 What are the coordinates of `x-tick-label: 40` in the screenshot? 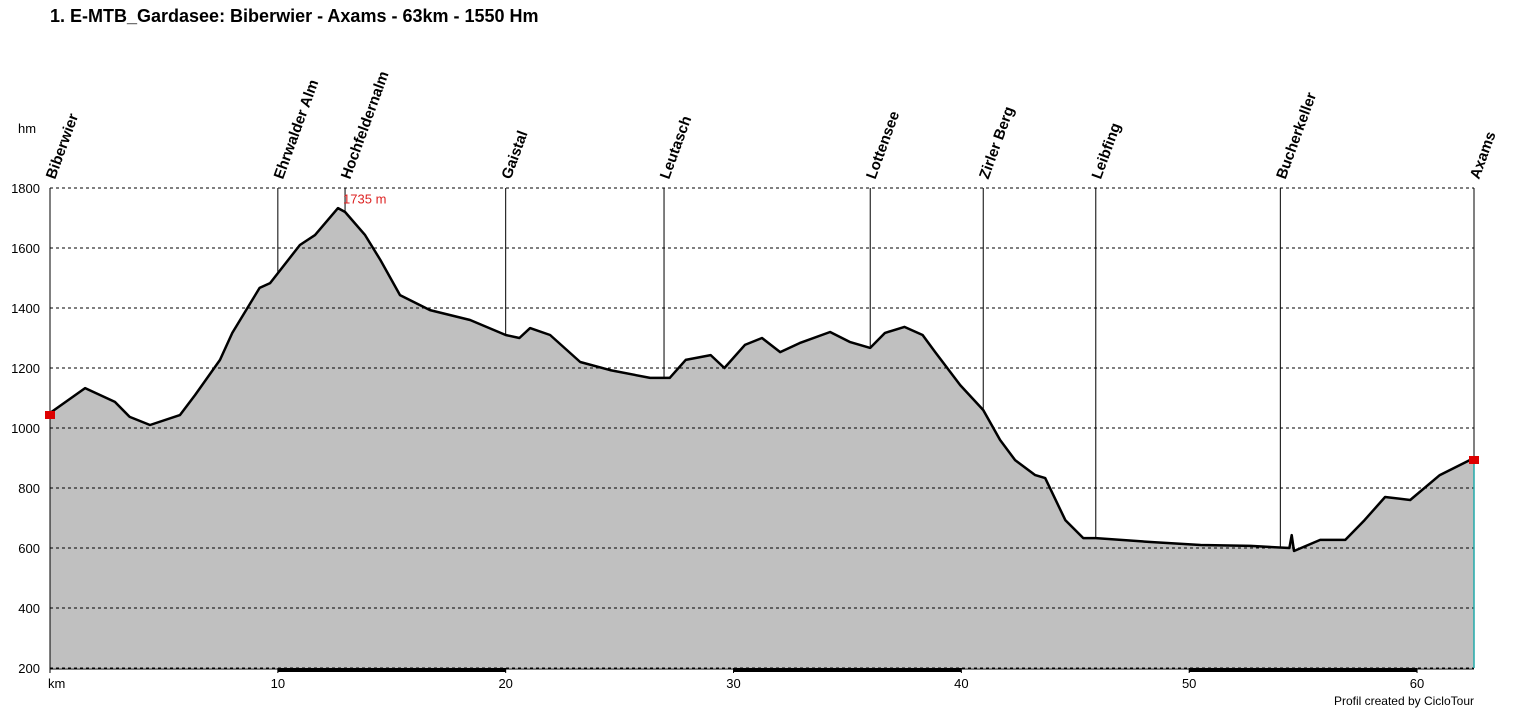 It's located at (961, 683).